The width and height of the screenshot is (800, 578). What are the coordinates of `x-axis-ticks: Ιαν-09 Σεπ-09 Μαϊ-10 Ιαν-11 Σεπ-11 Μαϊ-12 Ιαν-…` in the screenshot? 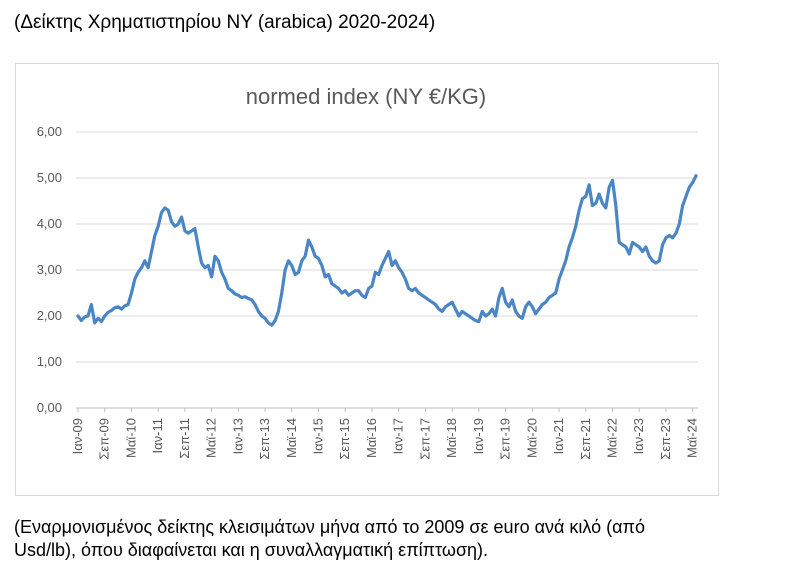 It's located at (385, 434).